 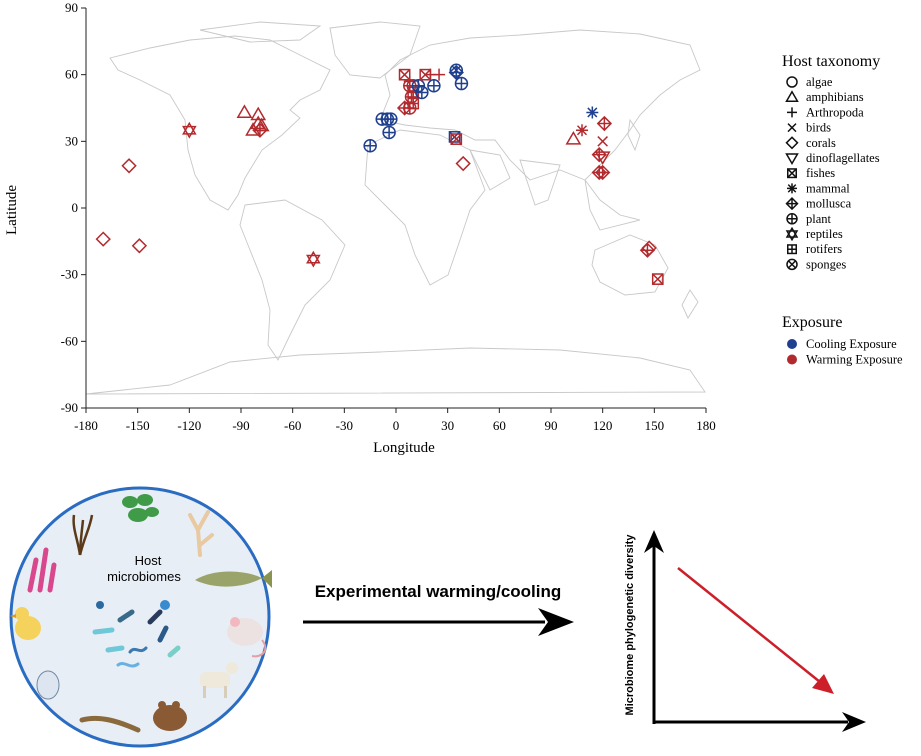 What do you see at coordinates (247, 637) in the screenshot?
I see `mouse-illustration` at bounding box center [247, 637].